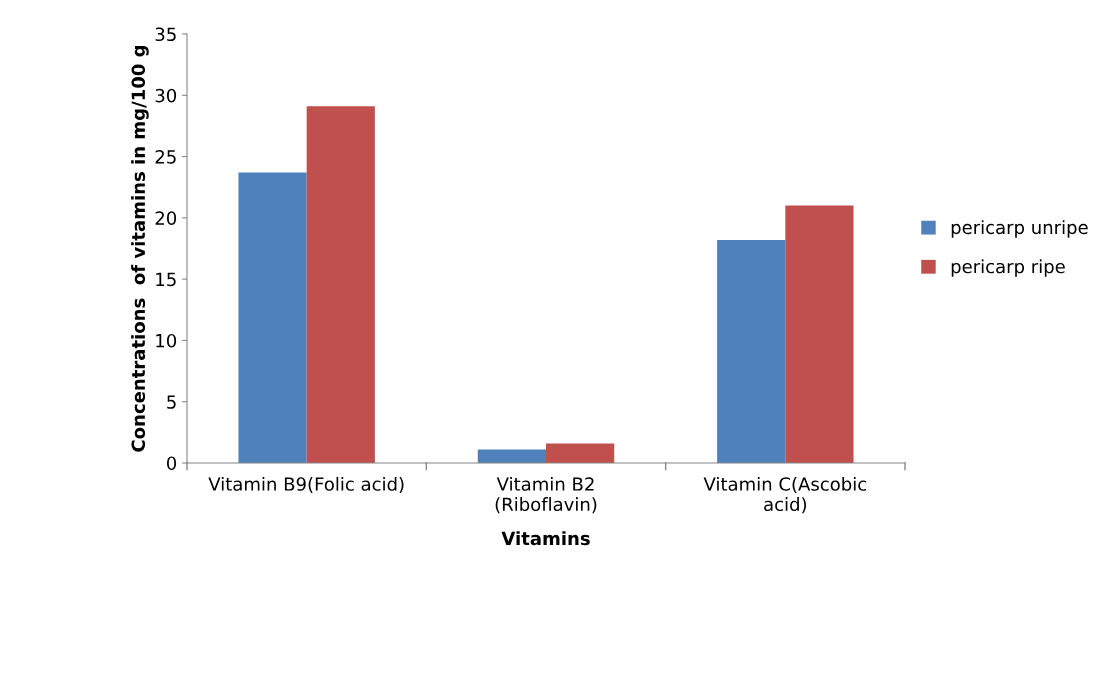 This screenshot has height=673, width=1104. What do you see at coordinates (171, 463) in the screenshot?
I see `y-tick-label: 0` at bounding box center [171, 463].